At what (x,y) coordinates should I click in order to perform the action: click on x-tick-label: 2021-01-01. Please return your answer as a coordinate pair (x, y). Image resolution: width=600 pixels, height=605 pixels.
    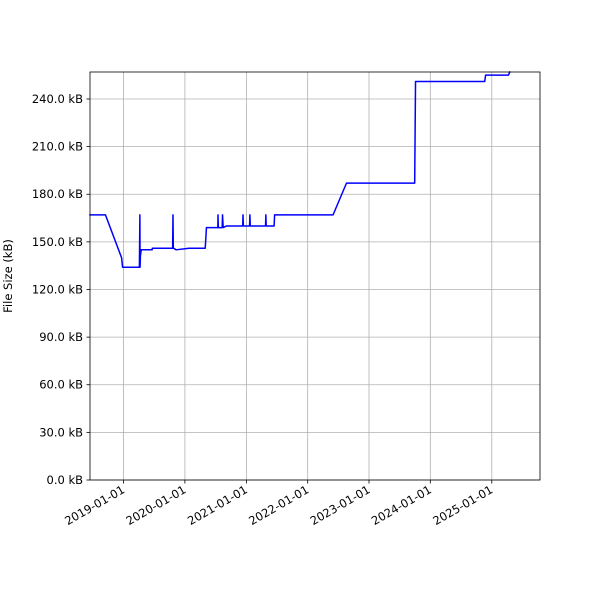
    Looking at the image, I should click on (217, 505).